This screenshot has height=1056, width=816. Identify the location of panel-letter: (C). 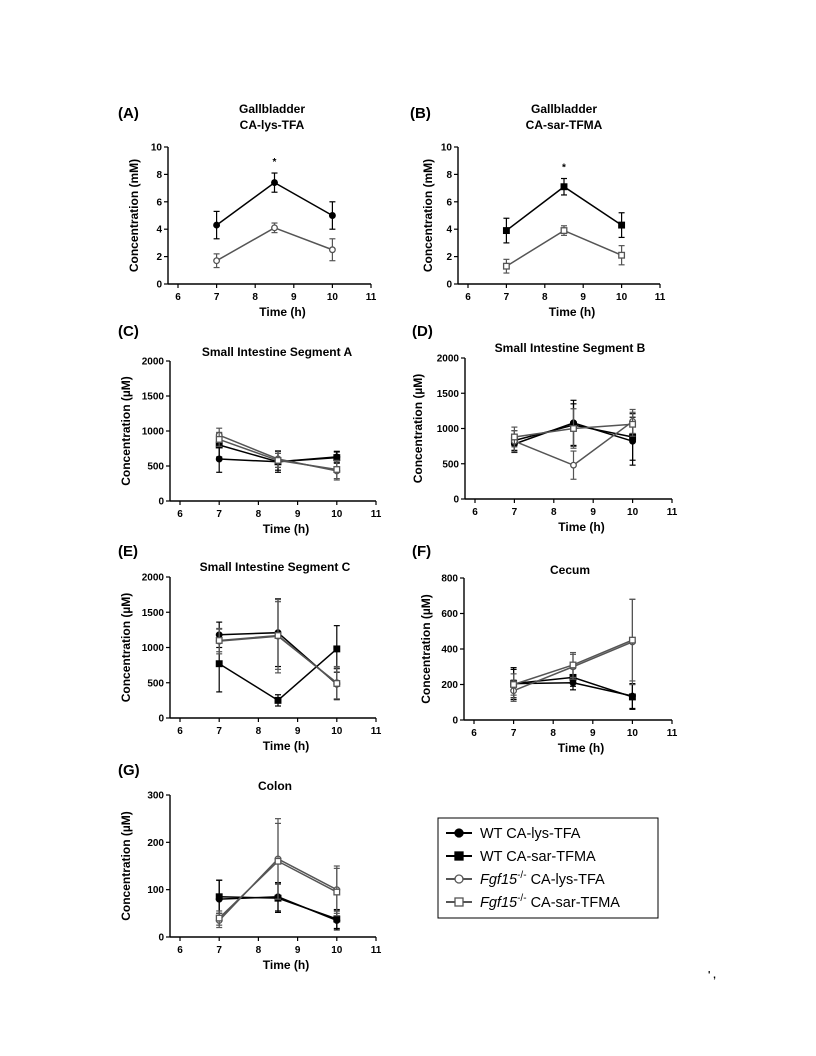
(128, 331).